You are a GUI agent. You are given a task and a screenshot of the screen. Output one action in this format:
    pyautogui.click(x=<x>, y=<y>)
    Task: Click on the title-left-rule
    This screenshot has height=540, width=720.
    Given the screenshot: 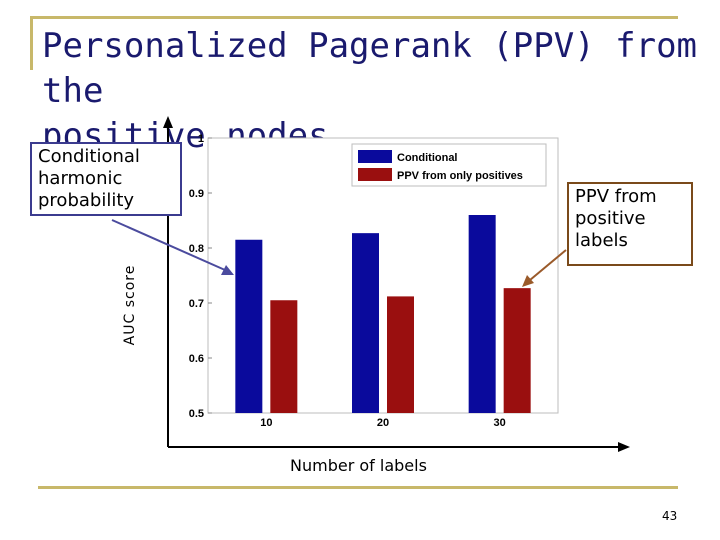 What is the action you would take?
    pyautogui.click(x=31, y=43)
    